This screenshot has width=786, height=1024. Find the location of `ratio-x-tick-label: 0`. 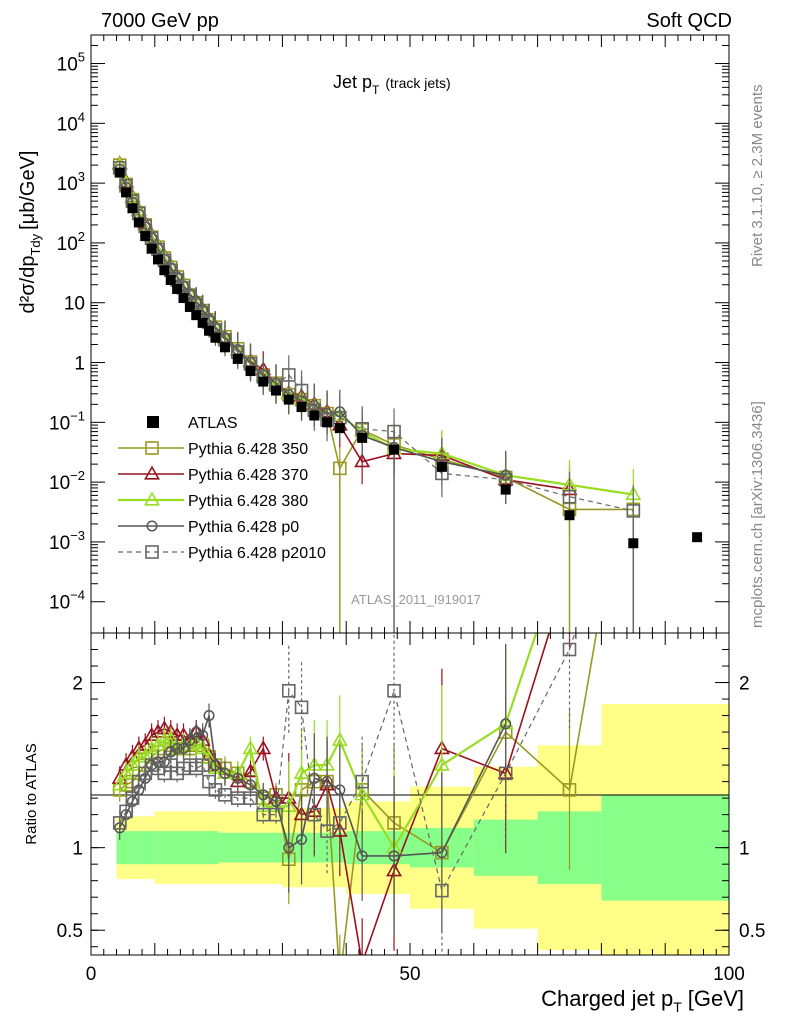

ratio-x-tick-label: 0 is located at coordinates (91, 974).